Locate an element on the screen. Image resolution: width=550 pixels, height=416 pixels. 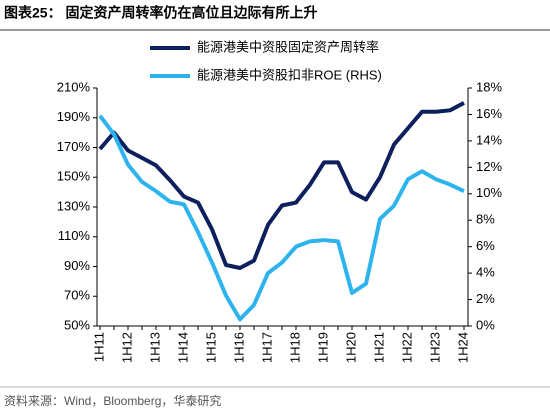
y-tick-label: 210% is located at coordinates (74, 86).